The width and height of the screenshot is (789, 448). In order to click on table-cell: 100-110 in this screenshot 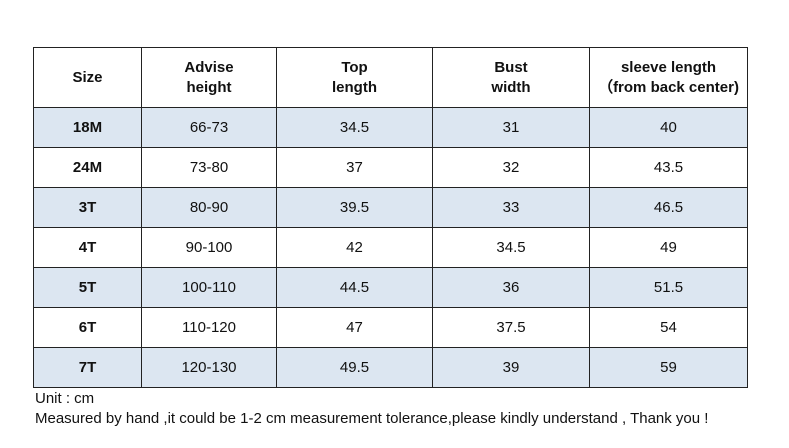, I will do `click(209, 287)`.